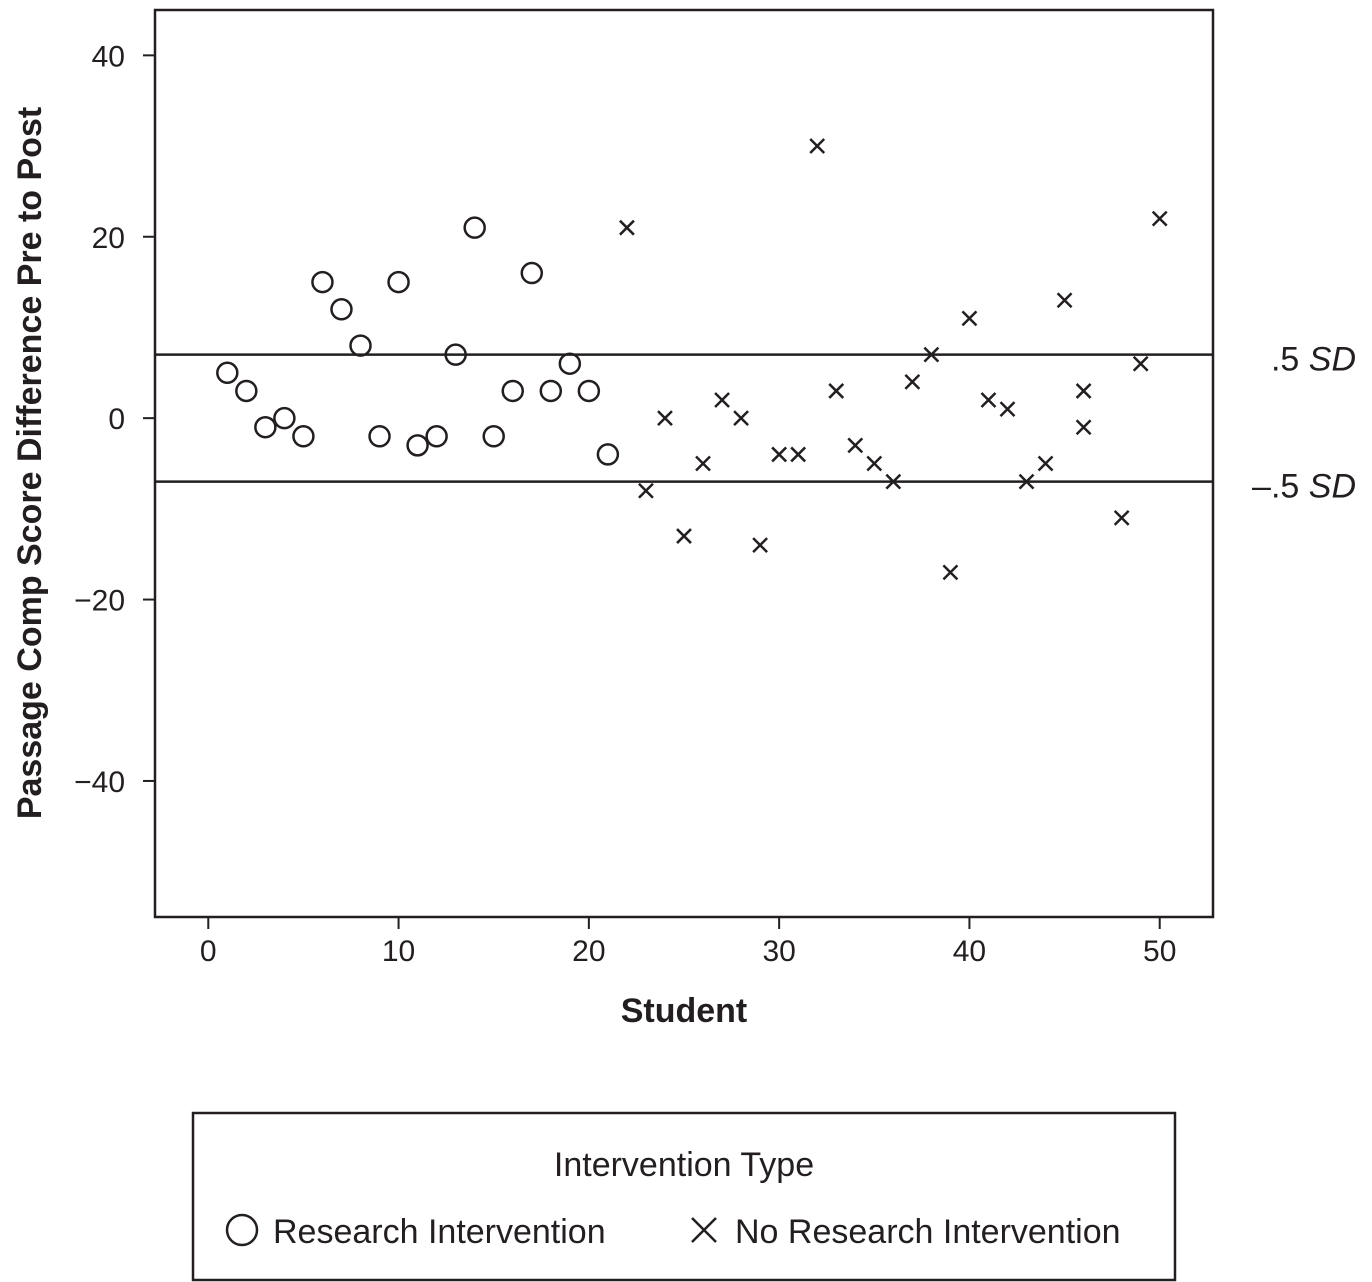 The height and width of the screenshot is (1282, 1372). Describe the element at coordinates (108, 56) in the screenshot. I see `y-tick-label: 40` at that location.